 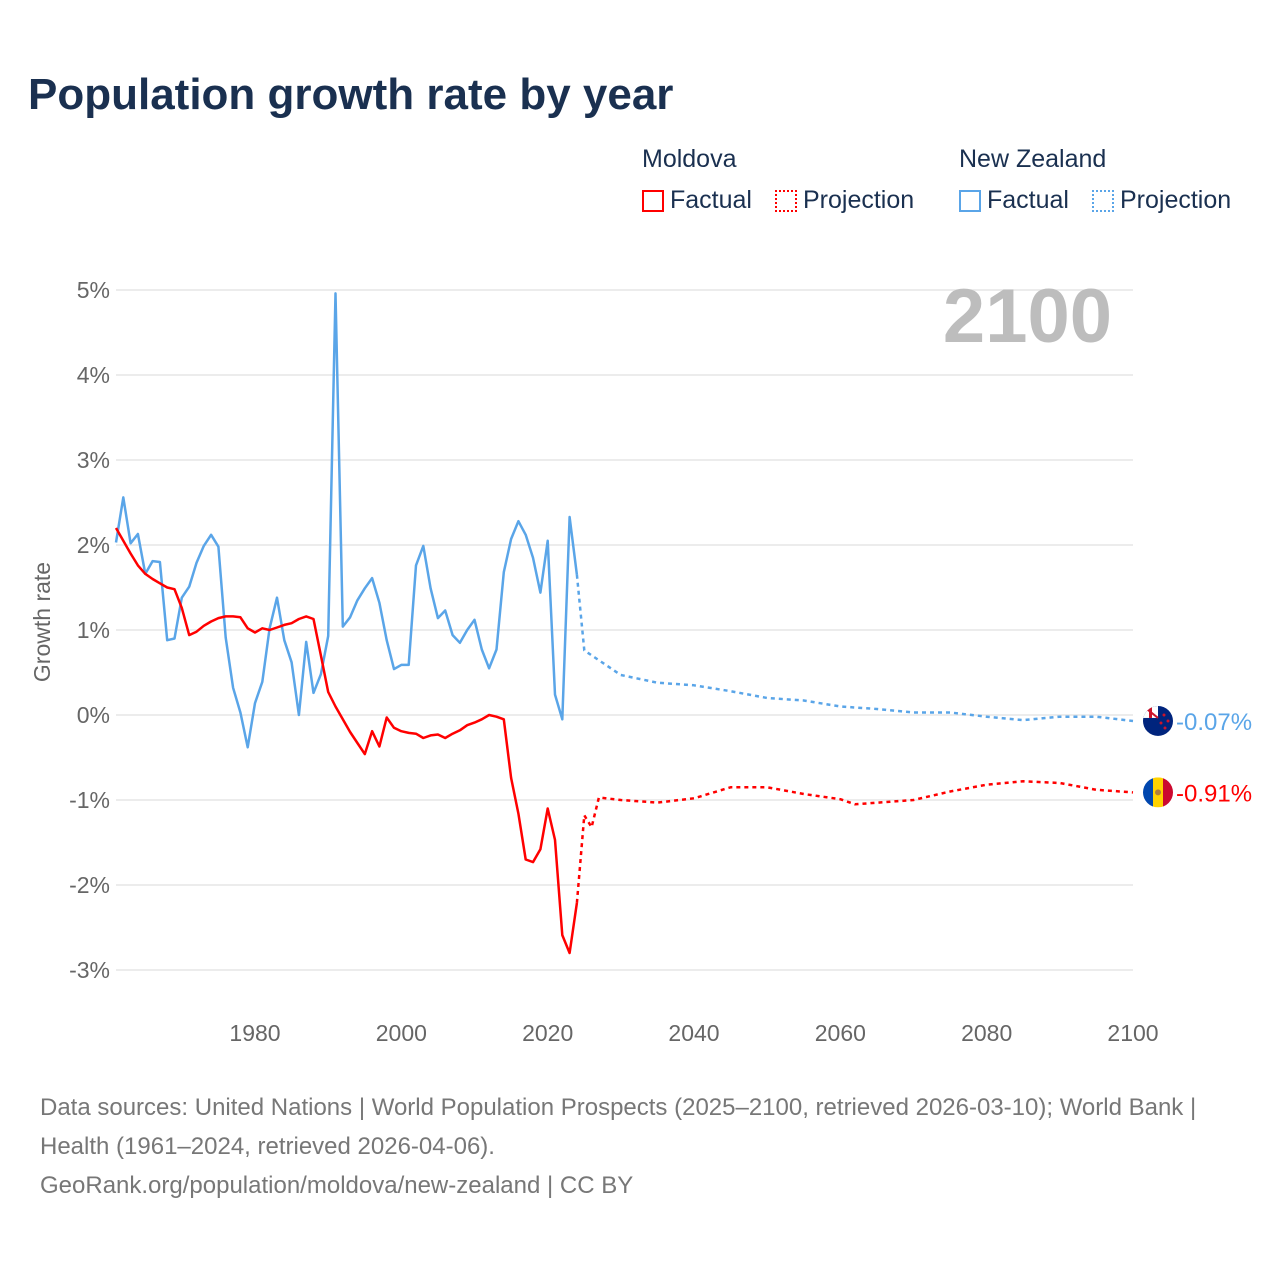 What do you see at coordinates (1027, 316) in the screenshot?
I see `year-overlay: 2100` at bounding box center [1027, 316].